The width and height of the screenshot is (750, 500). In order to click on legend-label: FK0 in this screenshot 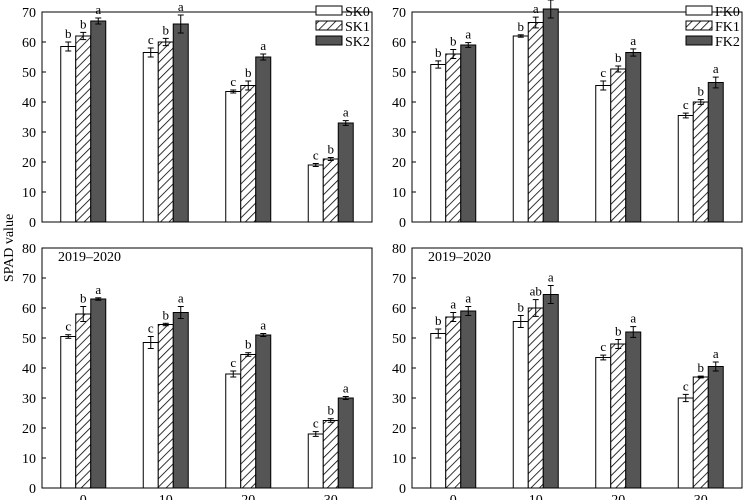, I will do `click(727, 12)`.